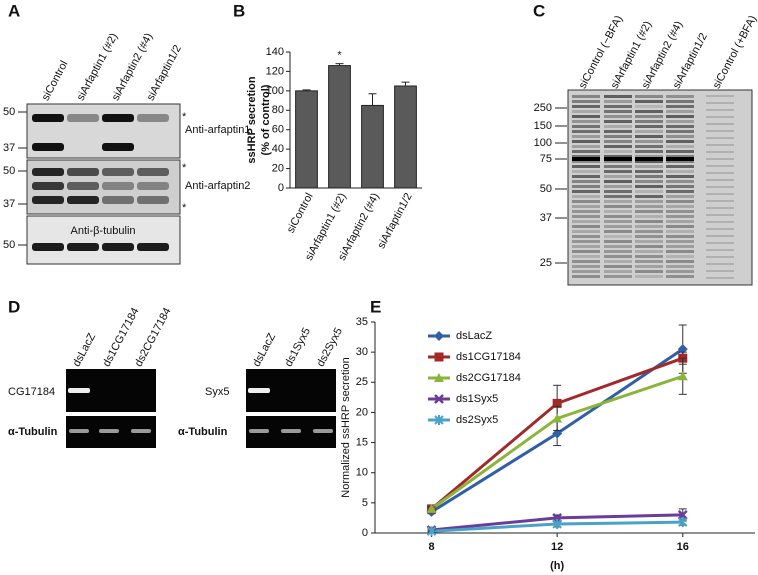 The image size is (758, 575). What do you see at coordinates (375, 306) in the screenshot?
I see `panel-letter: E` at bounding box center [375, 306].